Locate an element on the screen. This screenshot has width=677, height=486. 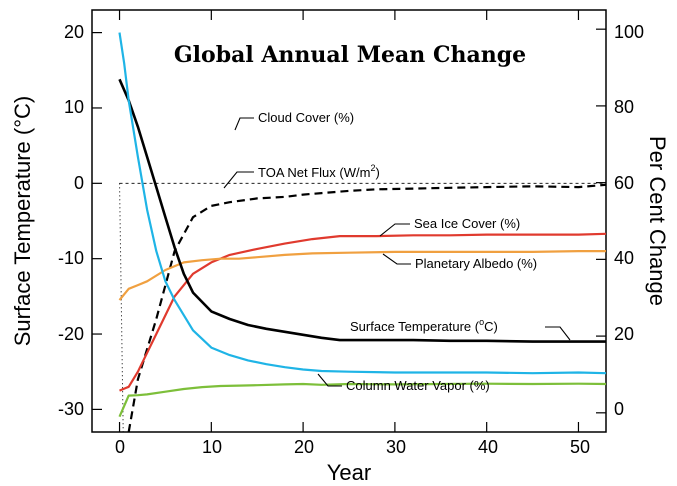
leader-cloud-cover is located at coordinates (244, 124).